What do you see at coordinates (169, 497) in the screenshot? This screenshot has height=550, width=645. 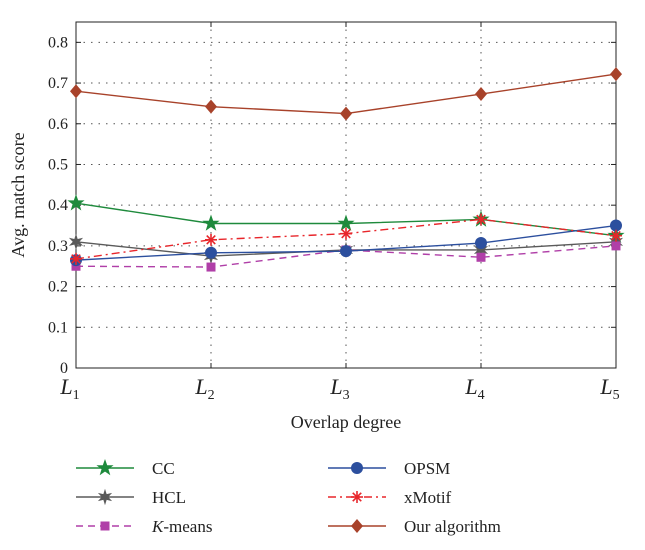 I see `legend-label: HCL` at bounding box center [169, 497].